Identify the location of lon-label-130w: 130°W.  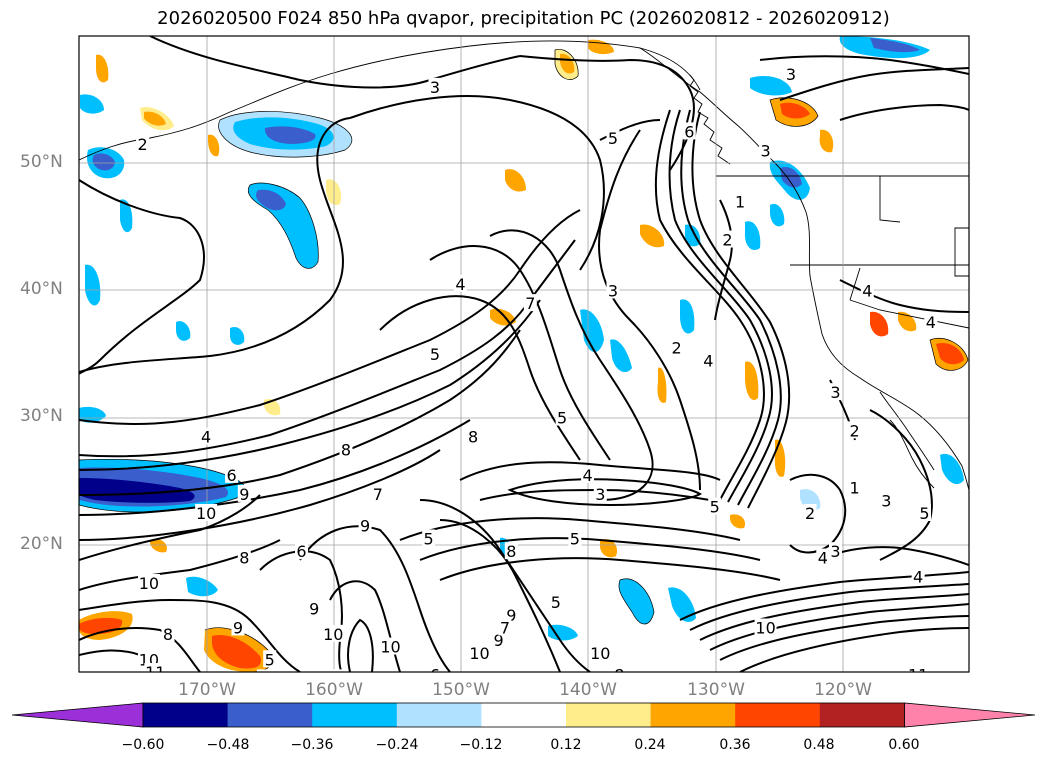
(716, 690).